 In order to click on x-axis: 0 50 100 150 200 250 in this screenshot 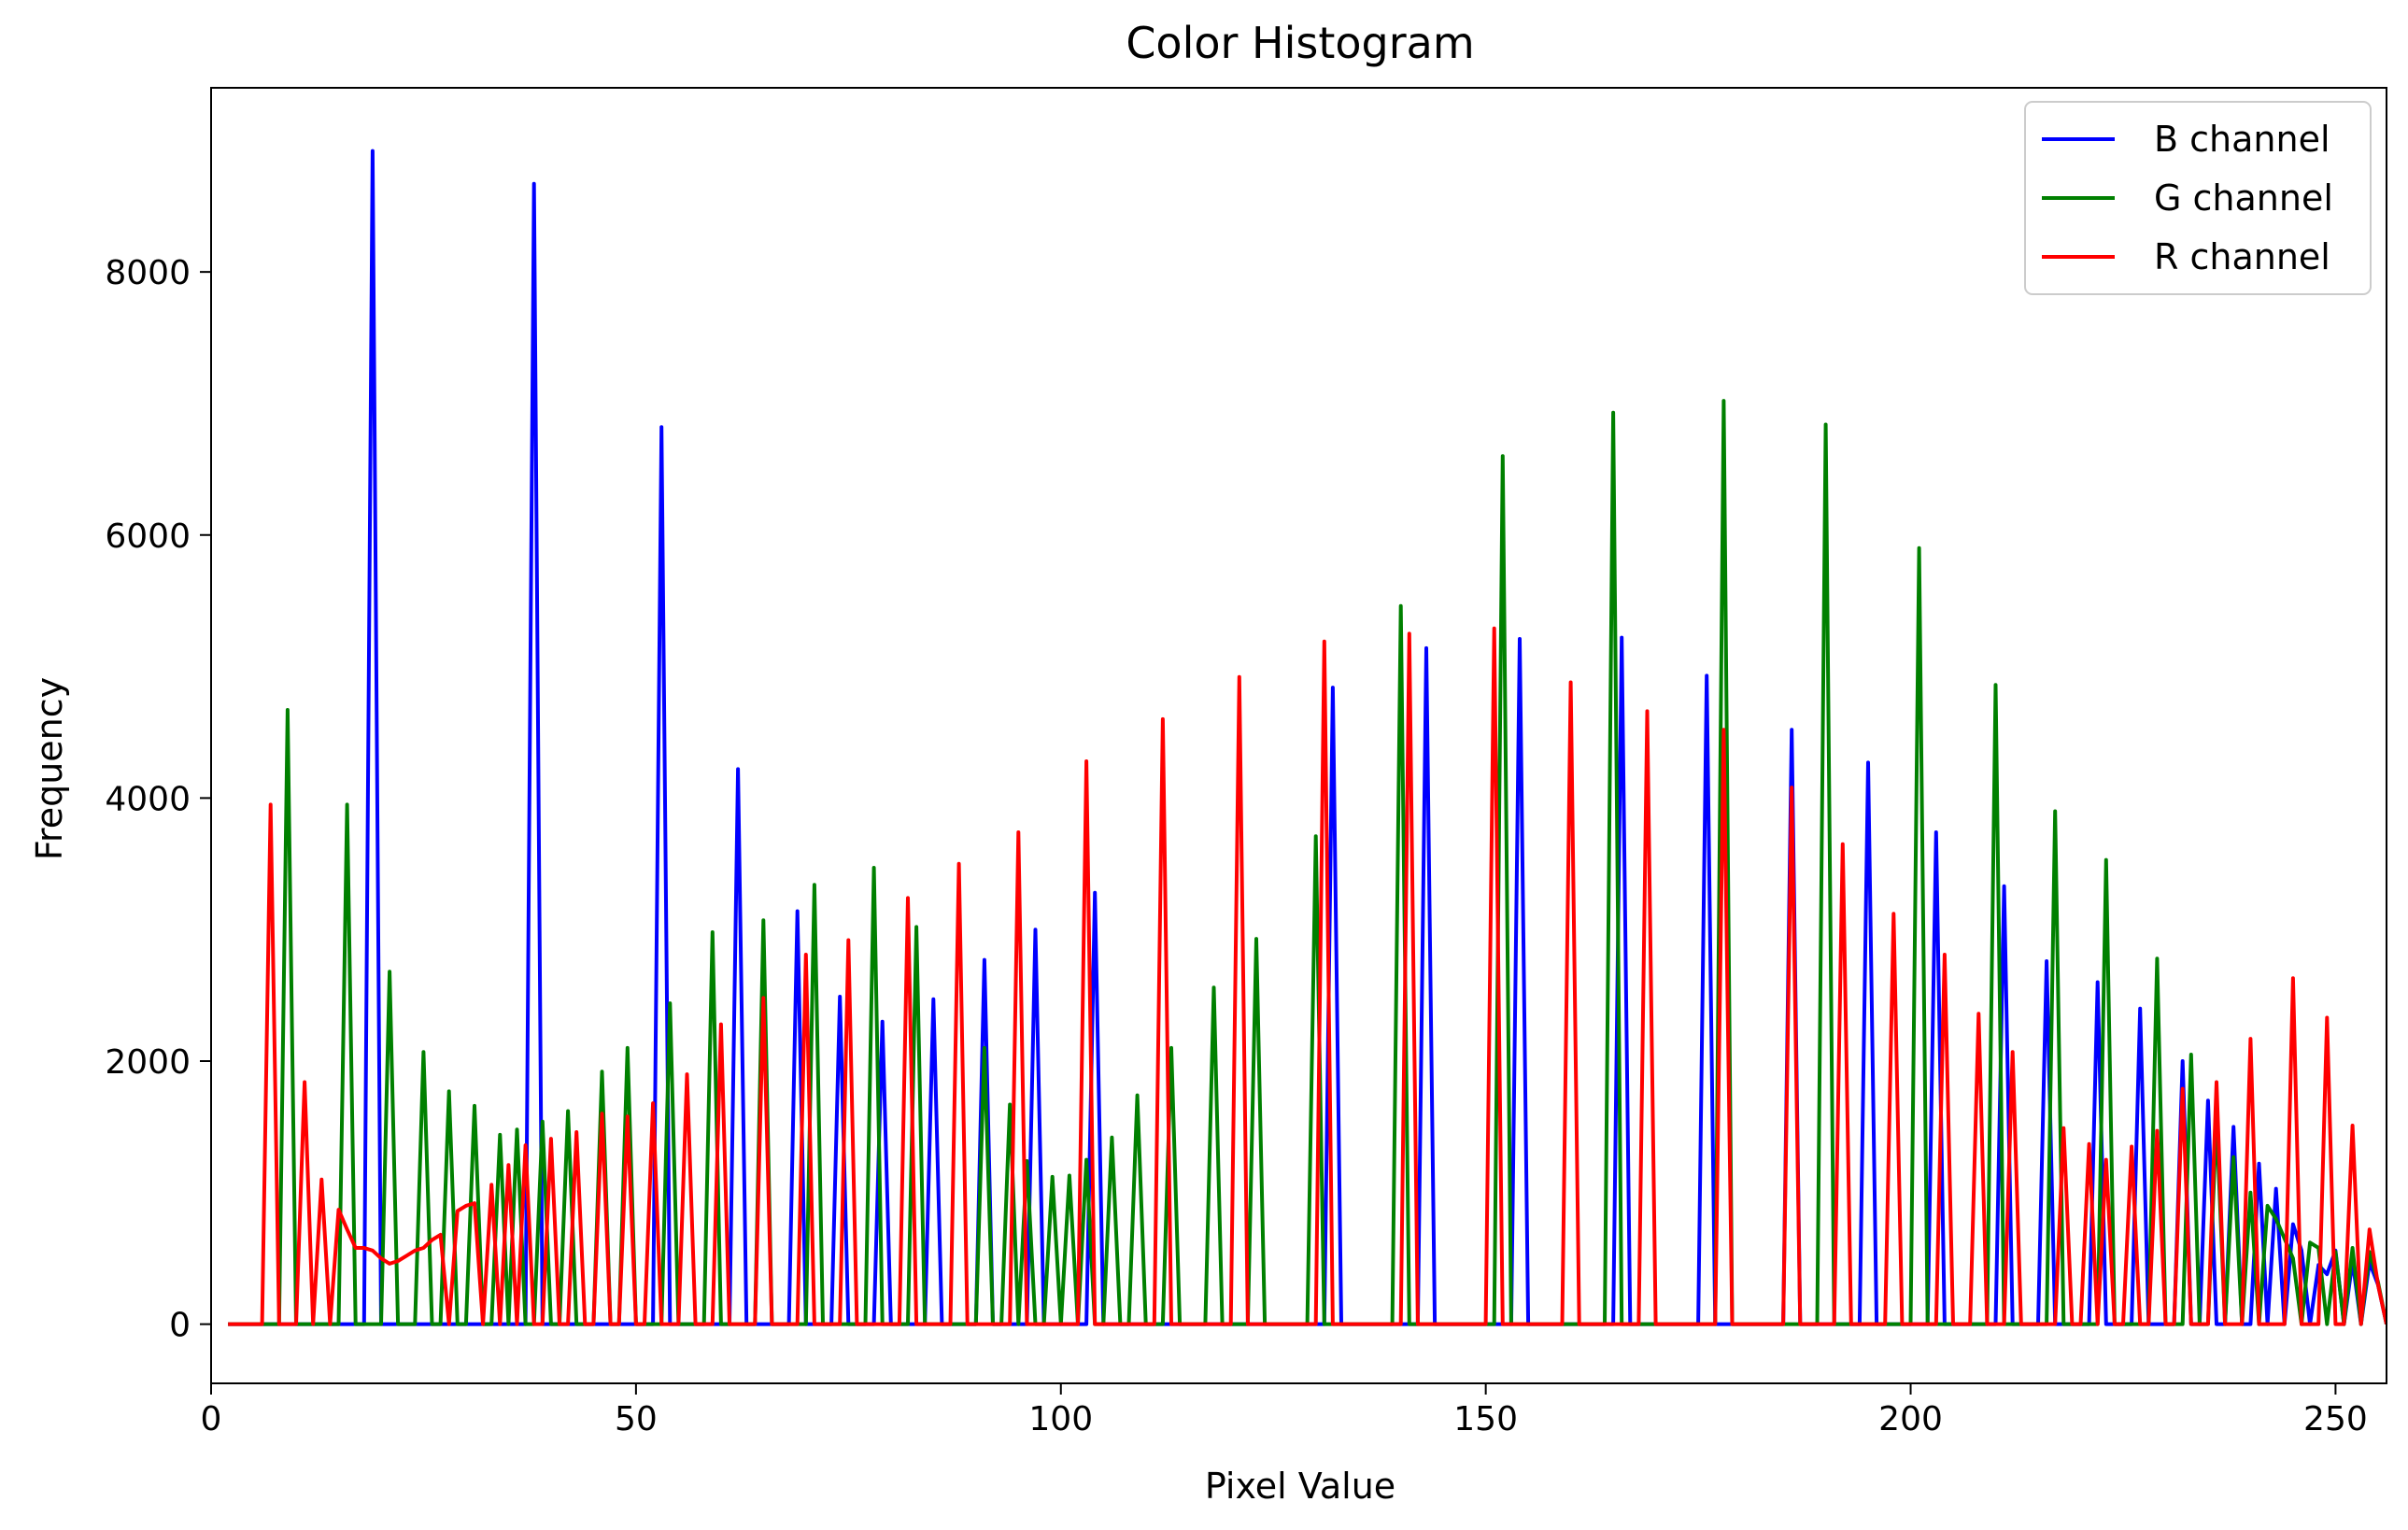, I will do `click(1284, 1410)`.